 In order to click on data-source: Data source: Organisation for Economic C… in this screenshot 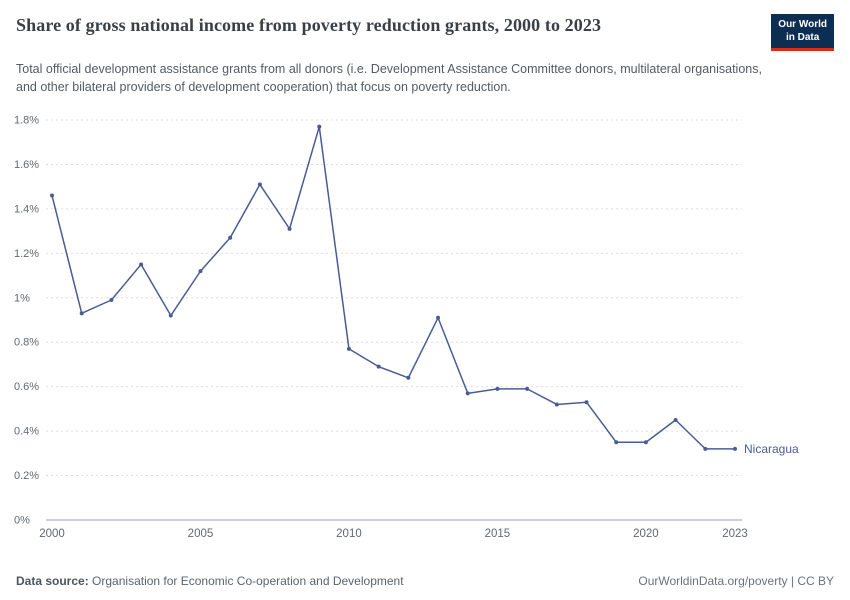, I will do `click(210, 581)`.